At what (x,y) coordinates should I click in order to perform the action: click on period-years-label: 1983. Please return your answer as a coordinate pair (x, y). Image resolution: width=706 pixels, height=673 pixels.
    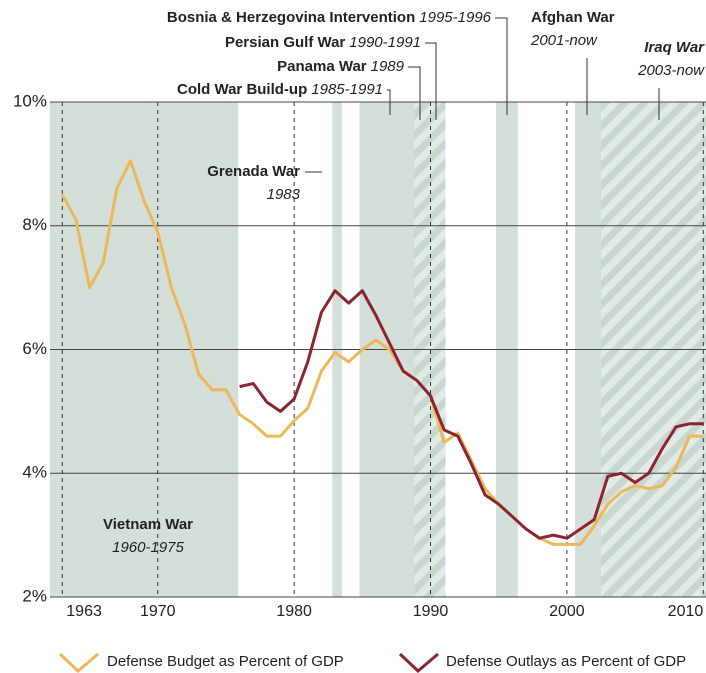
    Looking at the image, I should click on (284, 194).